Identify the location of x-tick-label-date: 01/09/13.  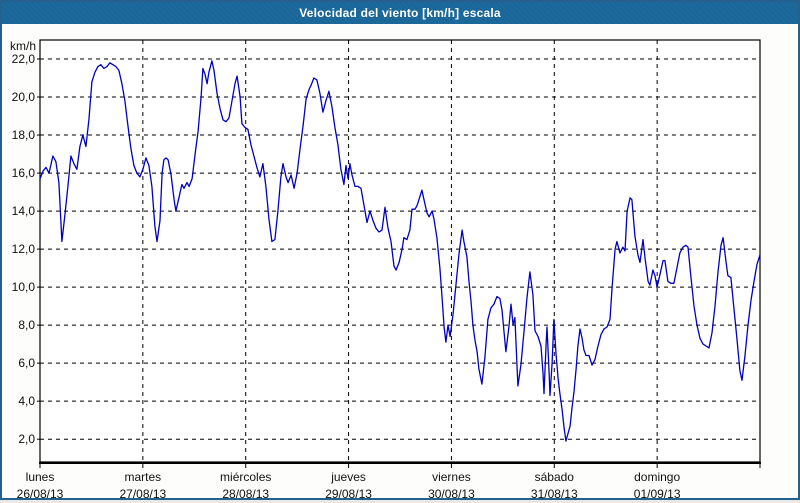
(657, 492).